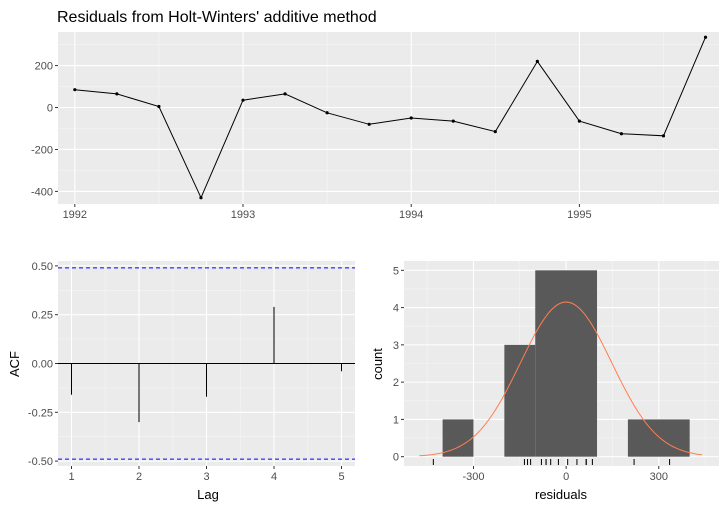 This screenshot has width=726, height=510. What do you see at coordinates (377, 364) in the screenshot?
I see `hist-y-axis-title: count` at bounding box center [377, 364].